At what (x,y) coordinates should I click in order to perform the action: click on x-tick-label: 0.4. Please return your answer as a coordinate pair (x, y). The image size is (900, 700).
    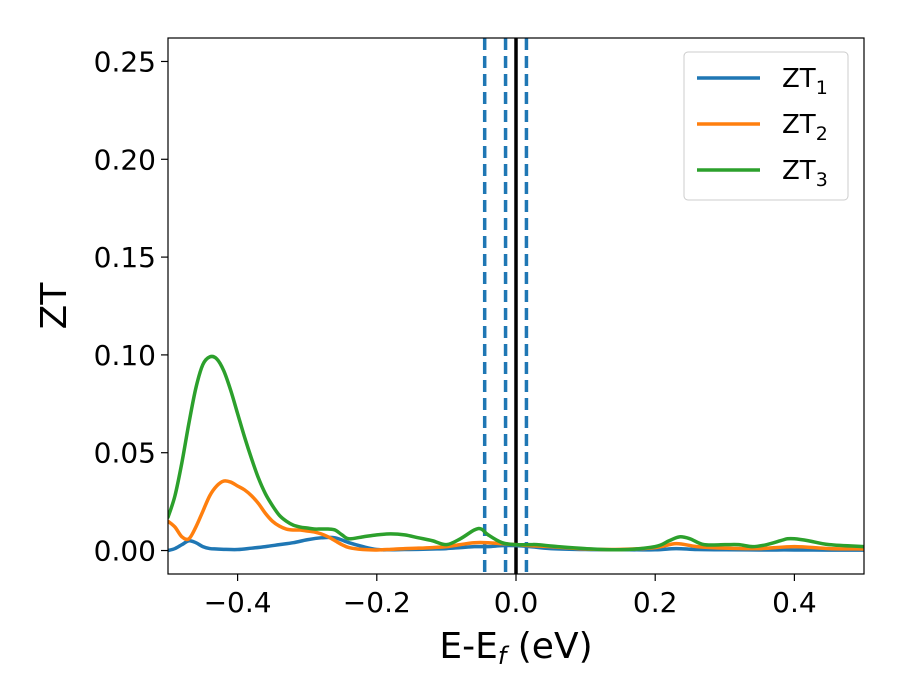
    Looking at the image, I should click on (794, 602).